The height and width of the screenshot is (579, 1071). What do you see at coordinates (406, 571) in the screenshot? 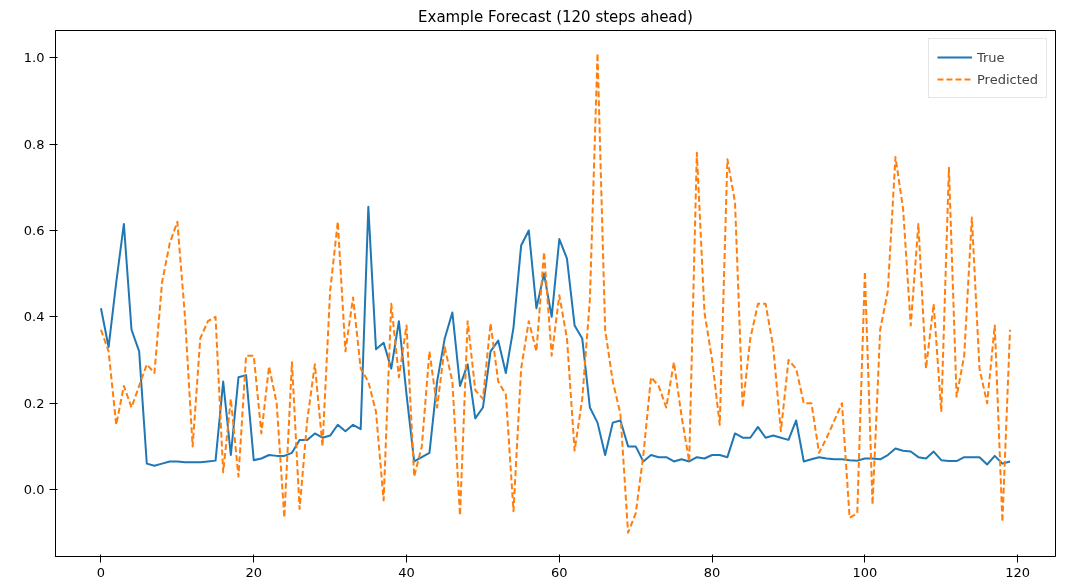
I see `x-tick-label: 40` at bounding box center [406, 571].